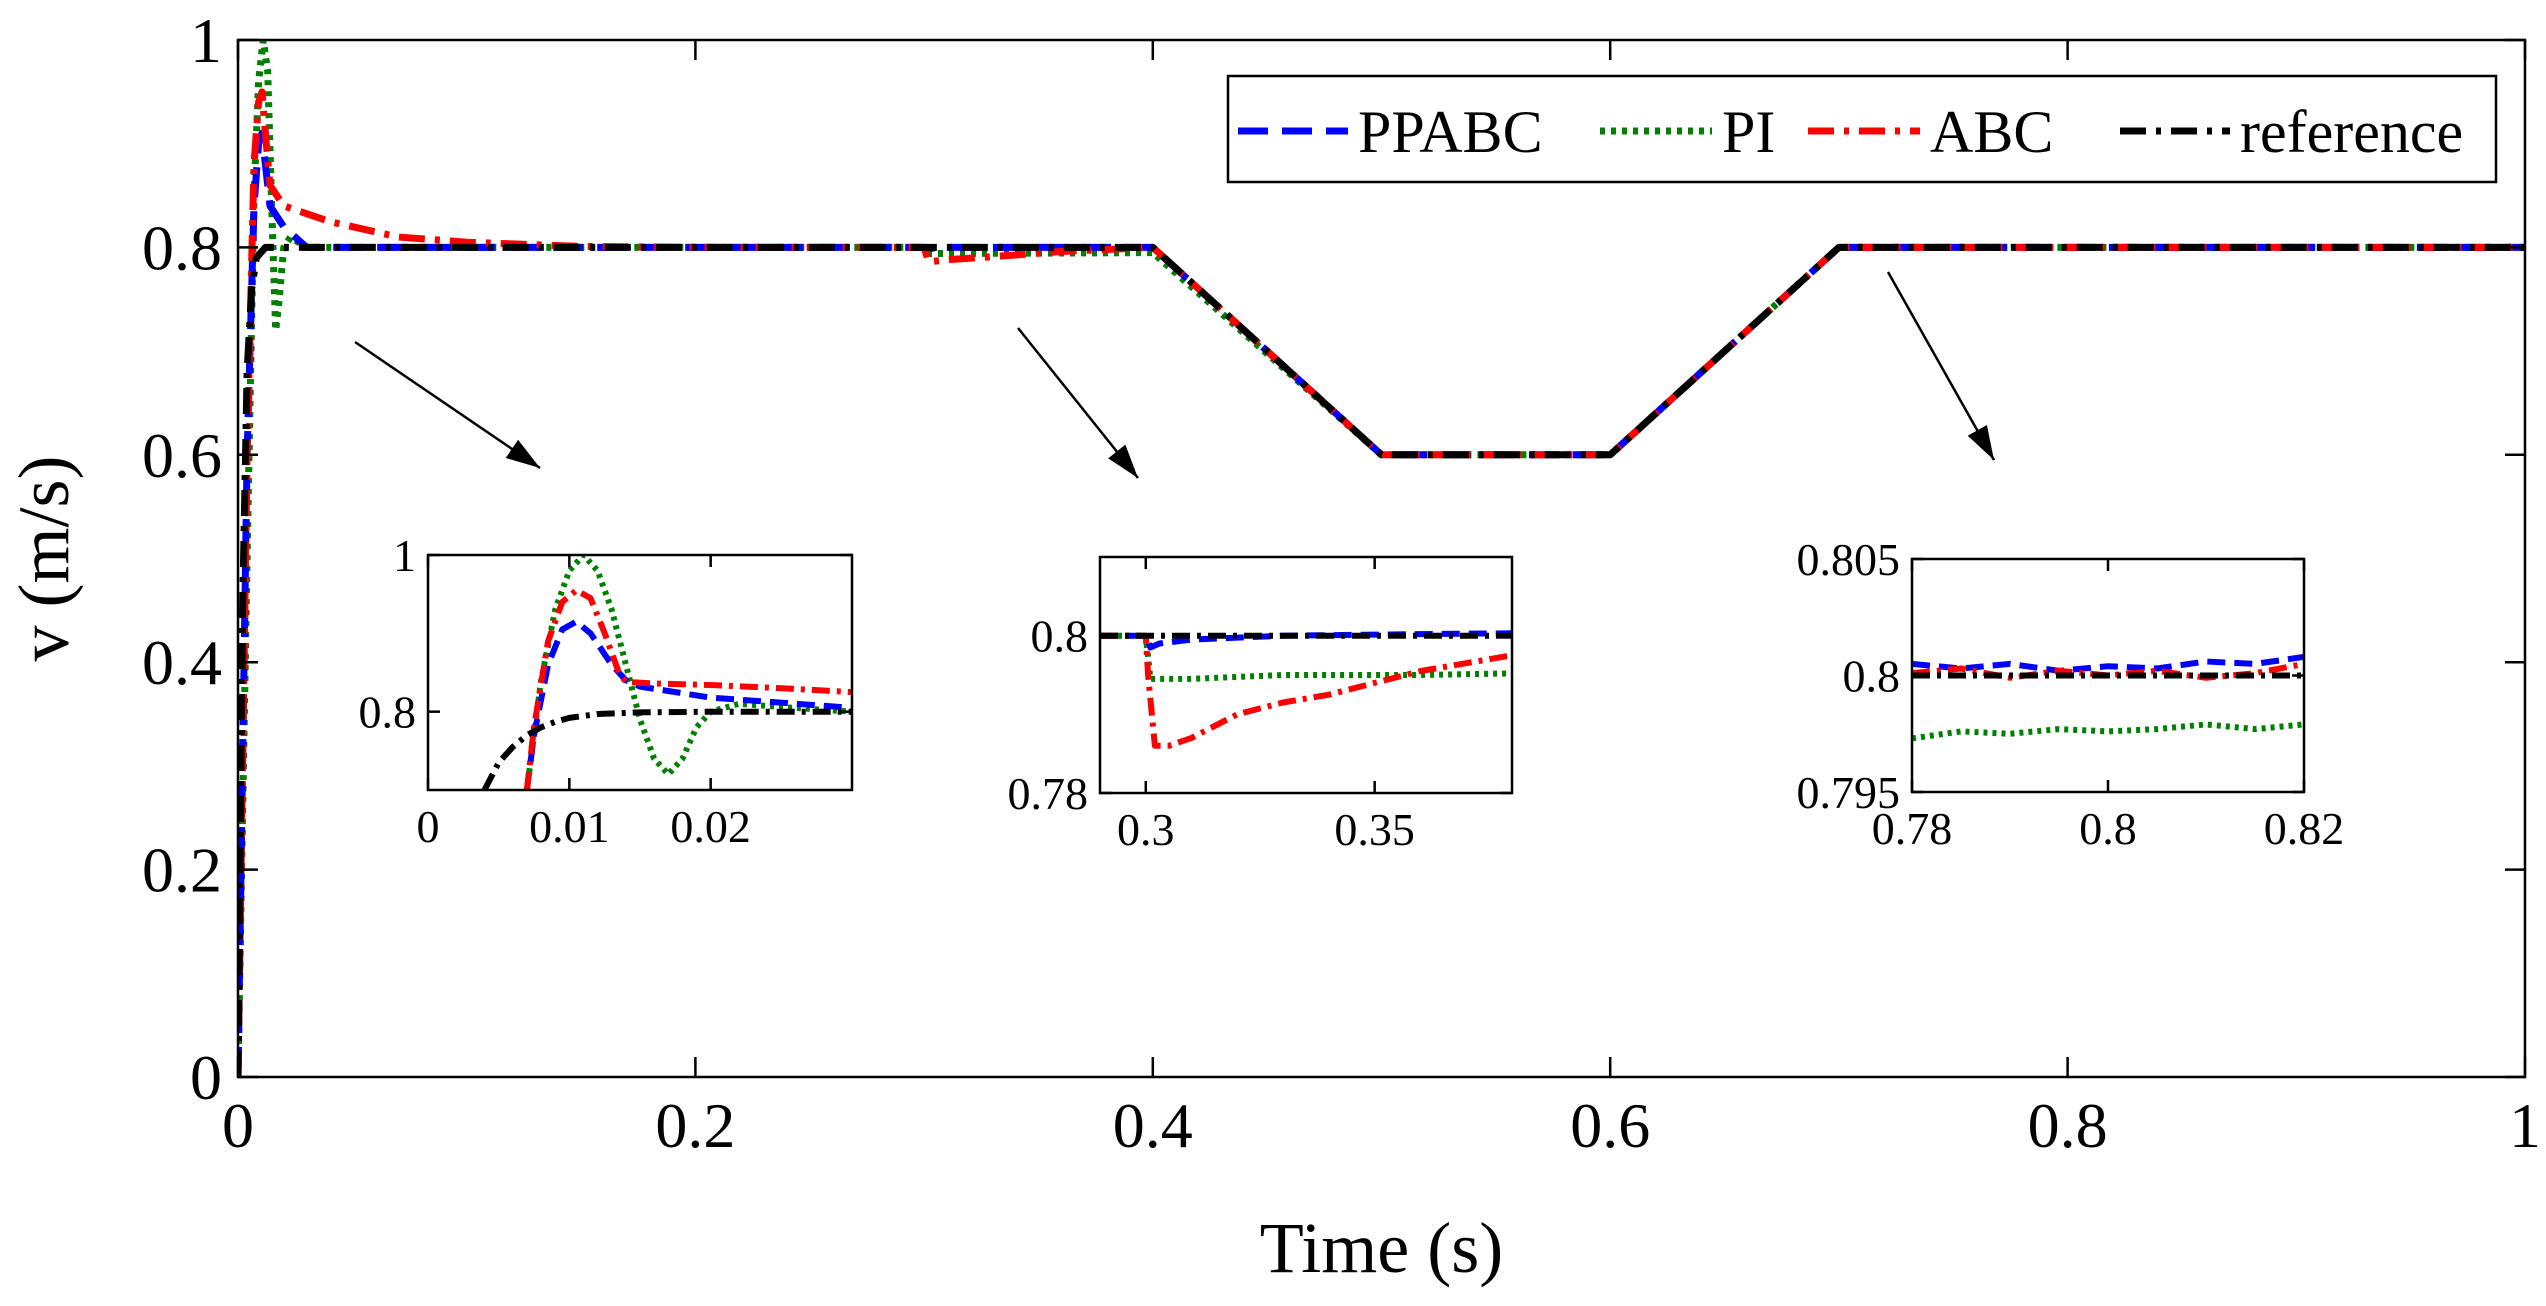 The width and height of the screenshot is (2546, 1306). Describe the element at coordinates (687, 704) in the screenshot. I see `inset-1-series-ppabc` at that location.